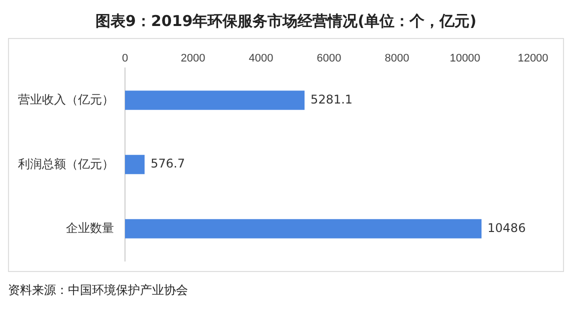 This screenshot has height=331, width=572. I want to click on x-tick-label: 0, so click(125, 58).